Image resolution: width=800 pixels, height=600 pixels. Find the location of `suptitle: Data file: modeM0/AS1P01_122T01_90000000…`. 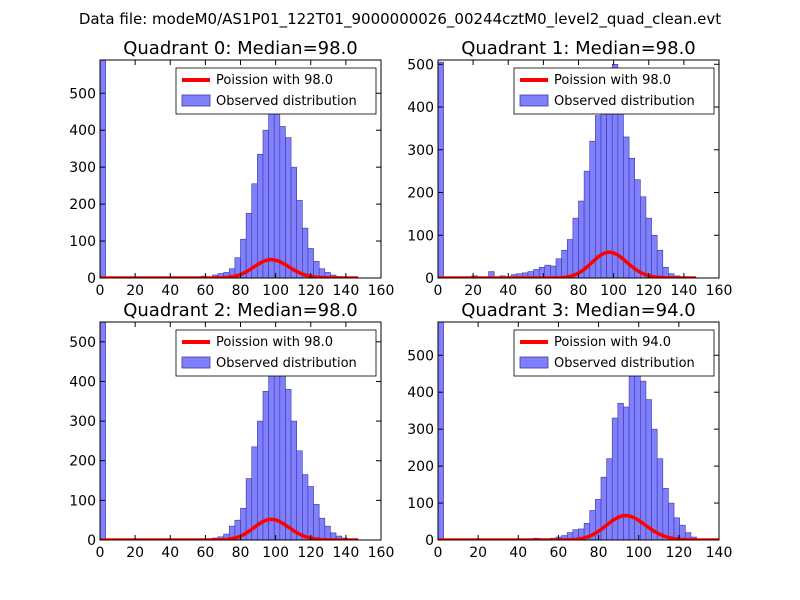

suptitle: Data file: modeM0/AS1P01_122T01_90000000… is located at coordinates (400, 19).